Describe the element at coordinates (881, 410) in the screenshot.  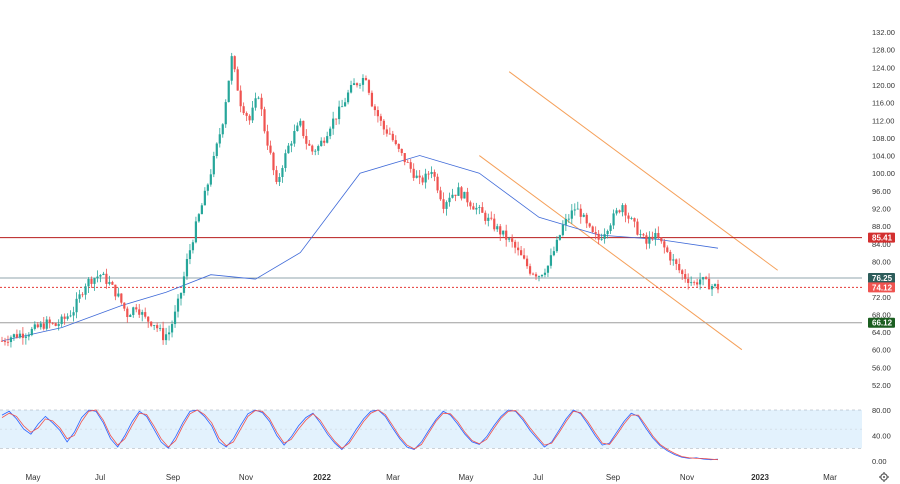
I see `stochastic-tick-label: 80.00` at that location.